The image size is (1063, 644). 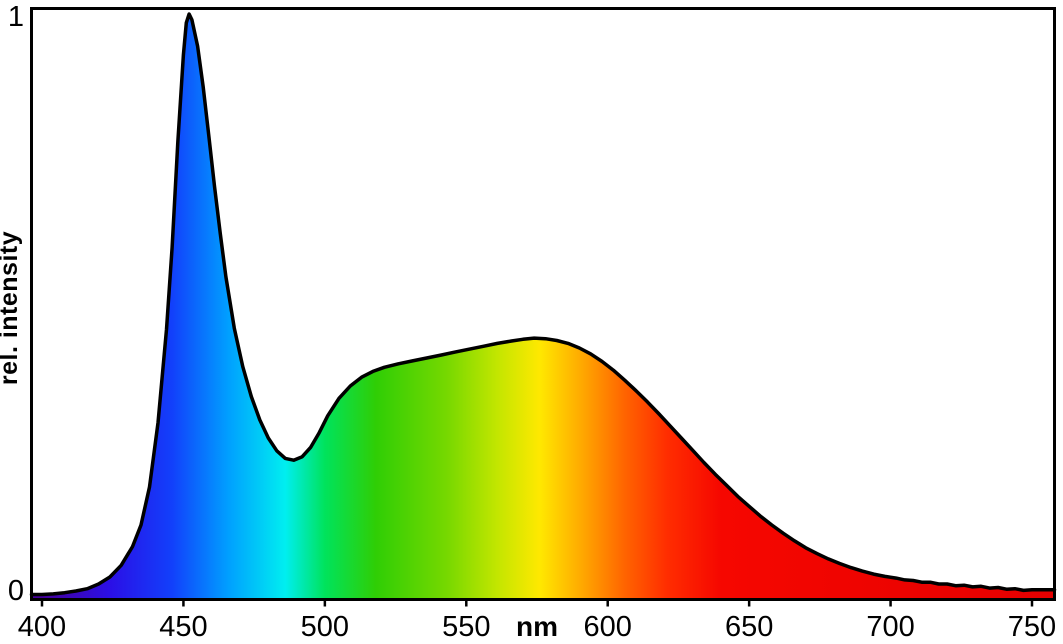 What do you see at coordinates (11, 308) in the screenshot?
I see `y-axis-title: rel. intensity` at bounding box center [11, 308].